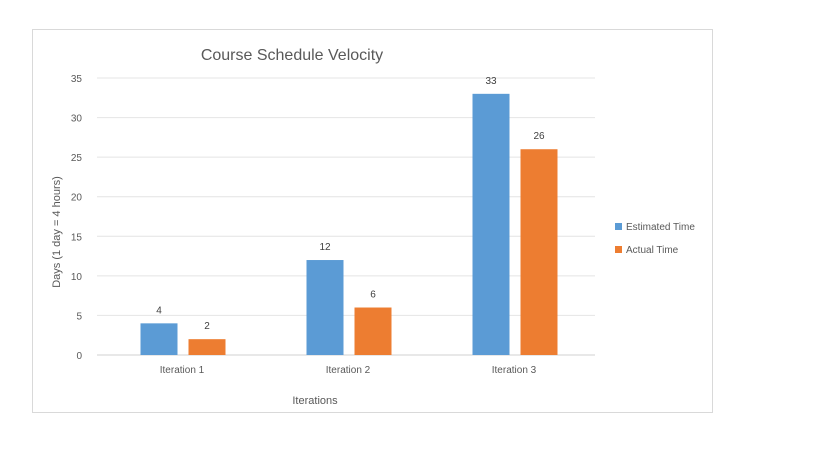 This screenshot has width=819, height=460. Describe the element at coordinates (182, 370) in the screenshot. I see `x-tick-label: Iteration 1` at that location.